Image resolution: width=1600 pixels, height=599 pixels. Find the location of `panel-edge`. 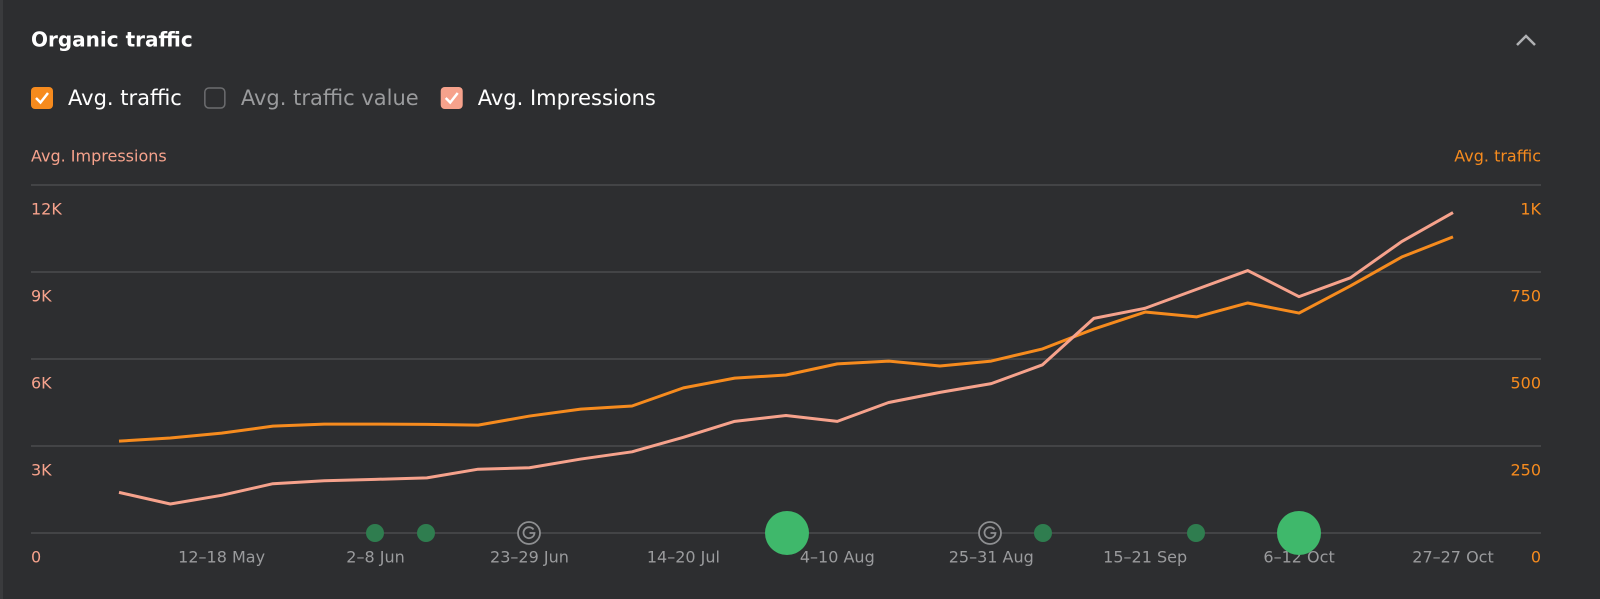

panel-edge is located at coordinates (1, 299).